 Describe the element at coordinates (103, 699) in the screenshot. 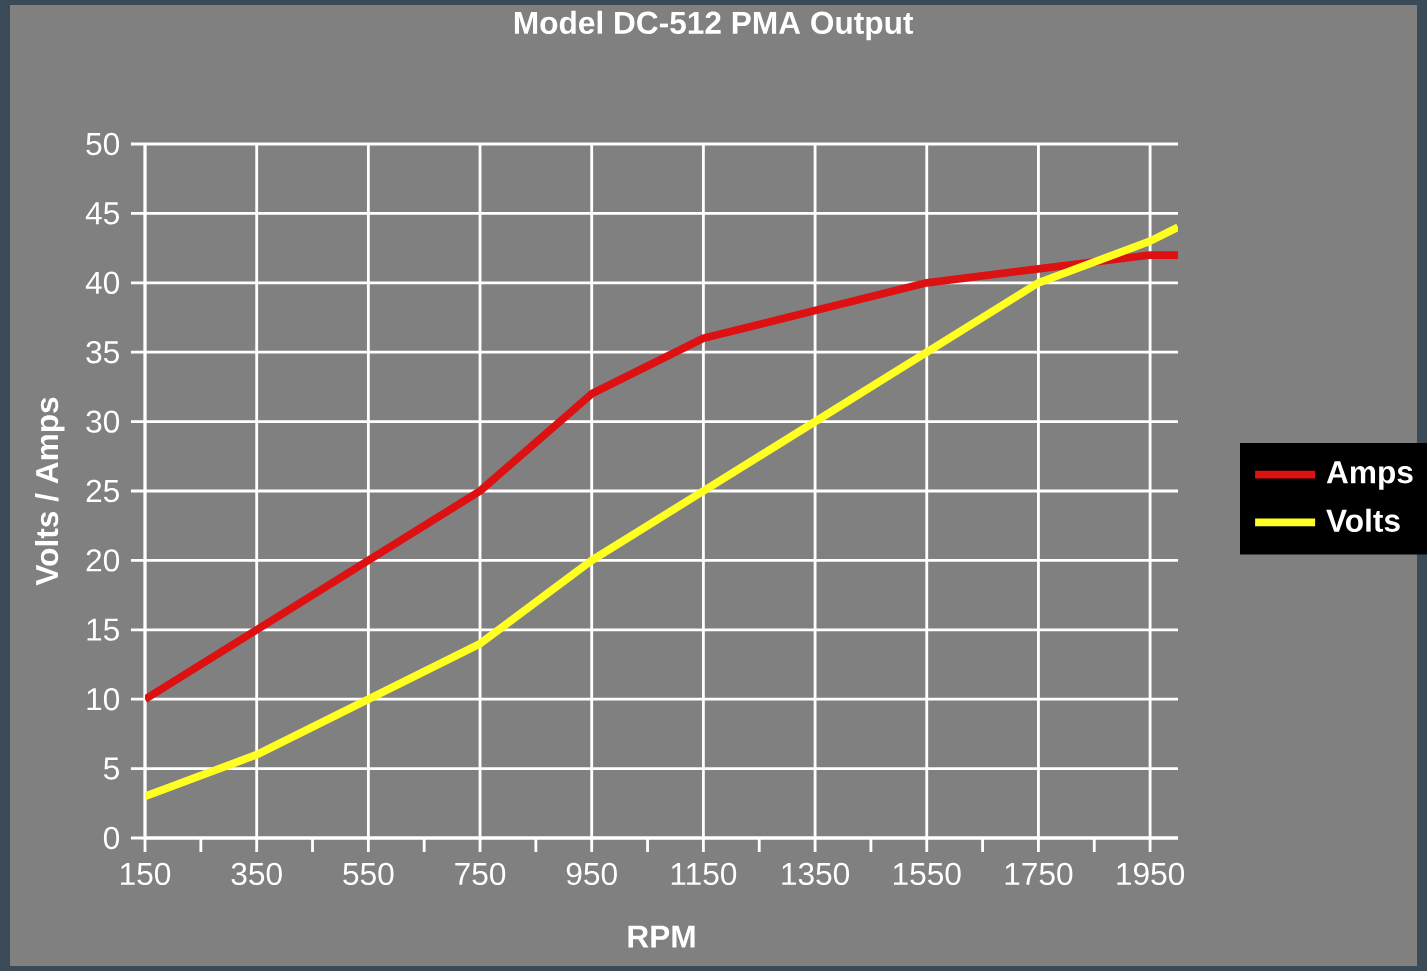

I see `y-tick-label: 10` at that location.